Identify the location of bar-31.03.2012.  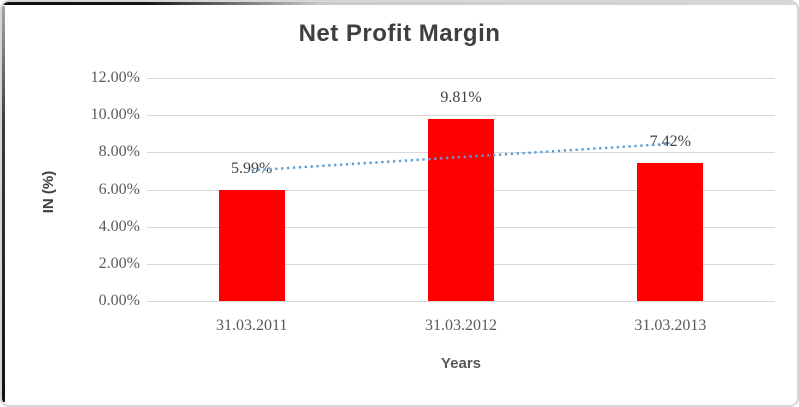
(461, 209).